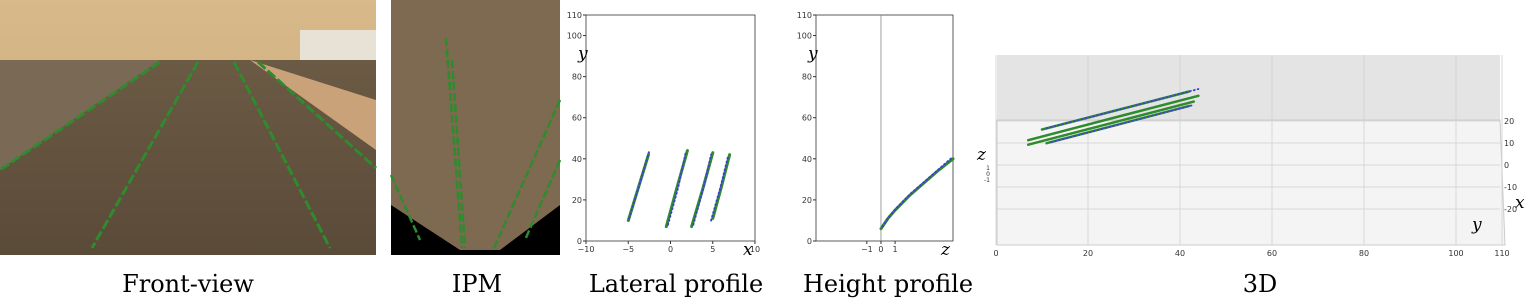 The width and height of the screenshot is (1529, 302). I want to click on caption: IPM, so click(477, 284).